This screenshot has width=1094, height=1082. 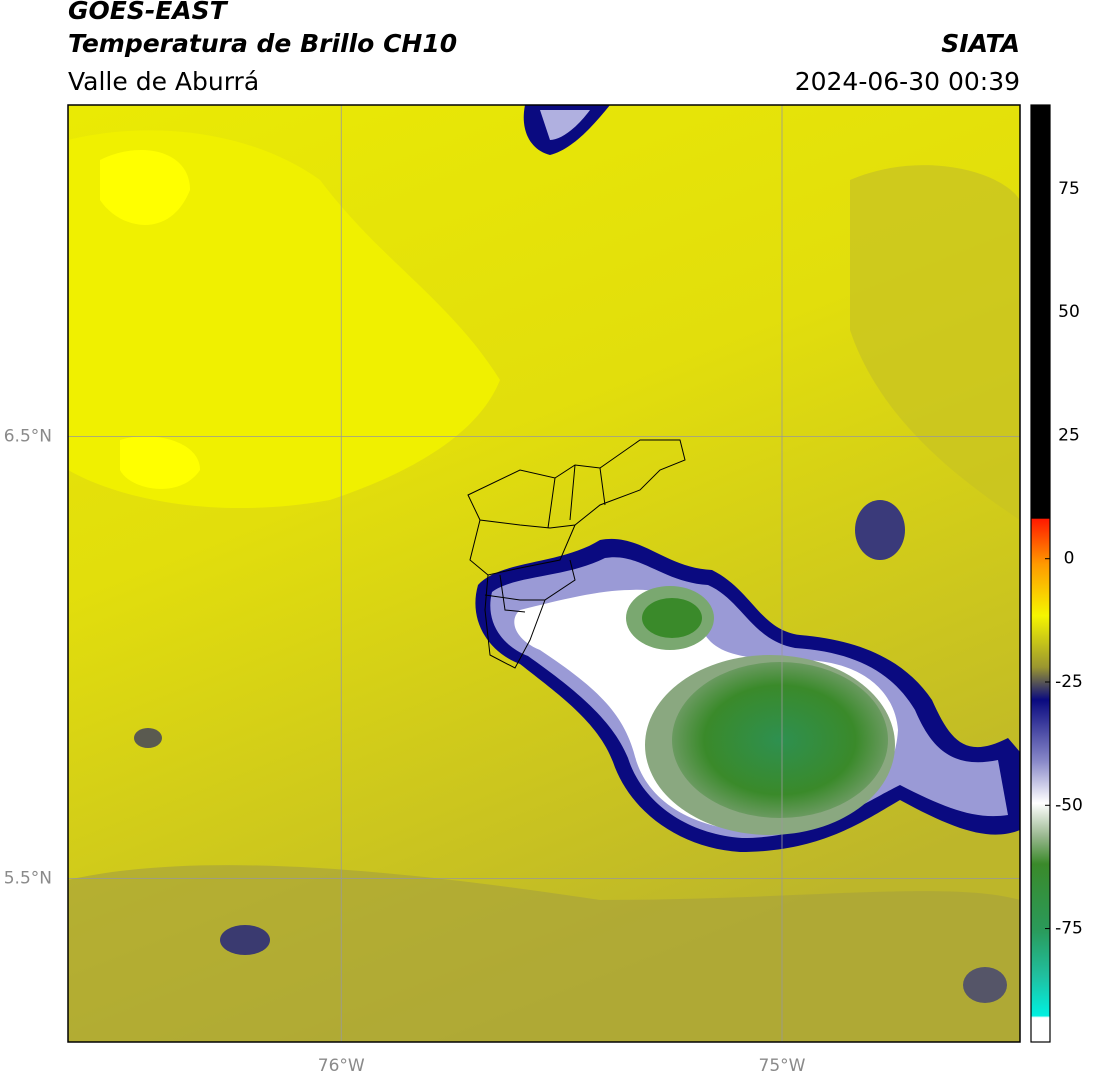 What do you see at coordinates (262, 43) in the screenshot?
I see `product: Temperatura de Brillo CH10` at bounding box center [262, 43].